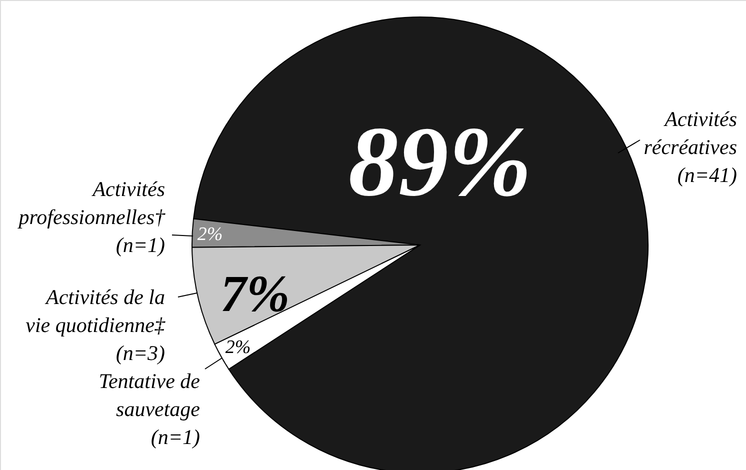 The width and height of the screenshot is (746, 470). I want to click on slice-label: Tentative de sauvetage (n=1), so click(149, 409).